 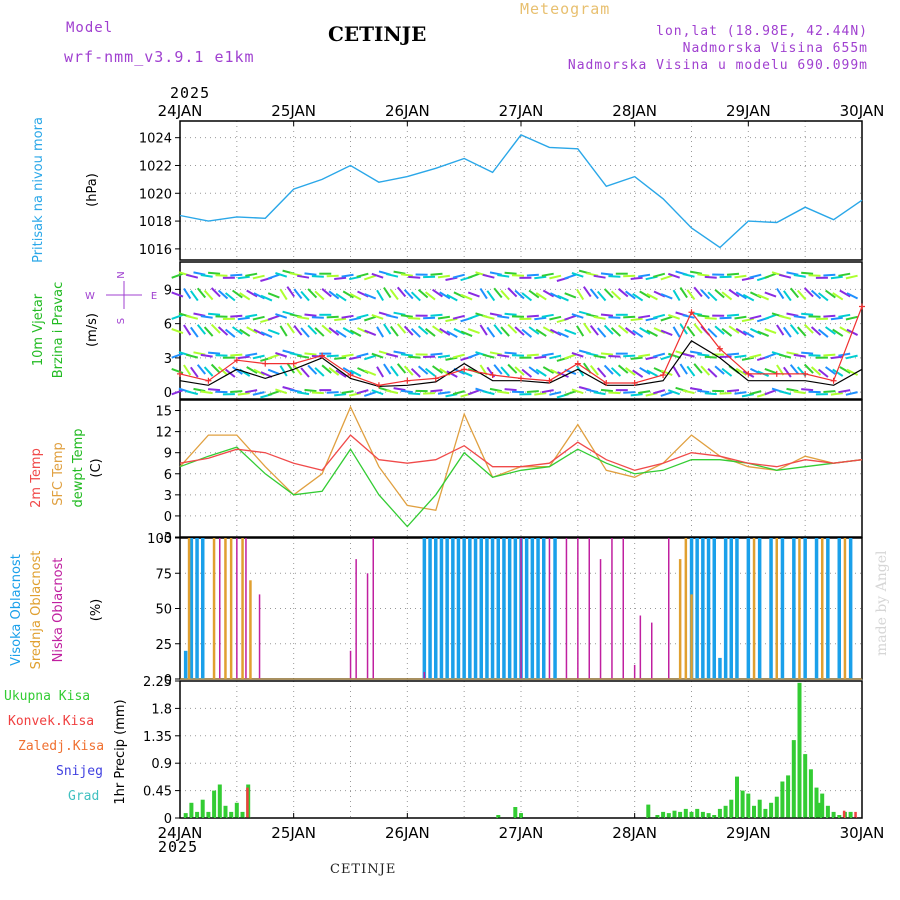 What do you see at coordinates (78, 467) in the screenshot?
I see `temp-ylabel-dewpt: dewpt Temp` at bounding box center [78, 467].